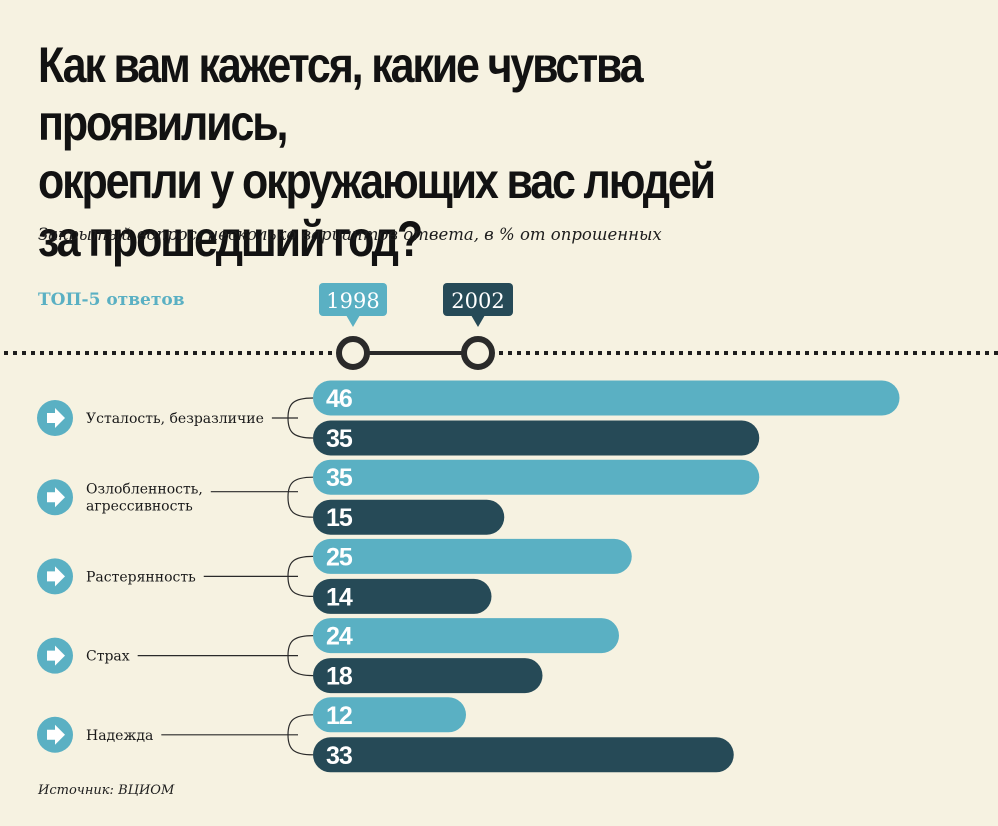 The image size is (998, 826). Describe the element at coordinates (478, 353) in the screenshot. I see `legend-2002-marker` at that location.